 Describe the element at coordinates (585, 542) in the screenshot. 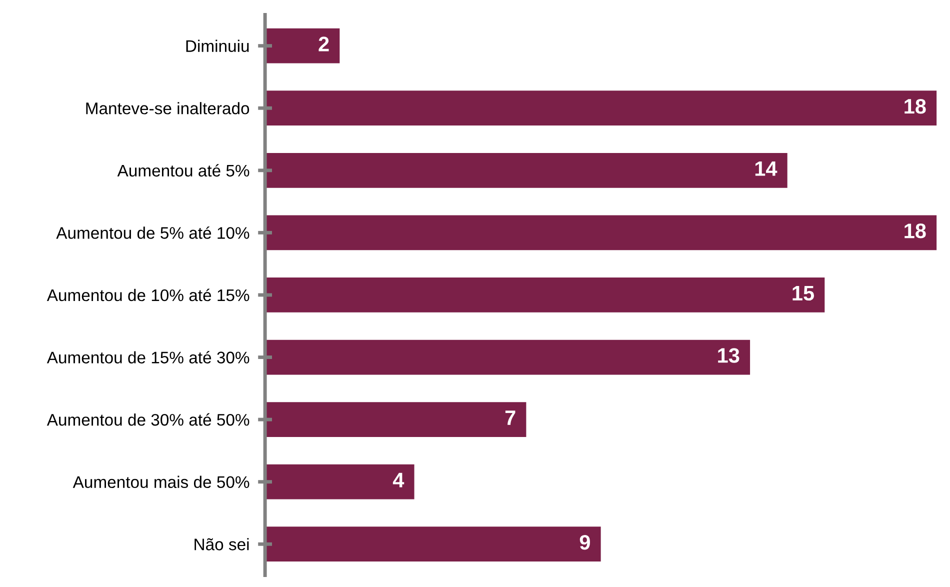

I see `data-label: 9` at that location.